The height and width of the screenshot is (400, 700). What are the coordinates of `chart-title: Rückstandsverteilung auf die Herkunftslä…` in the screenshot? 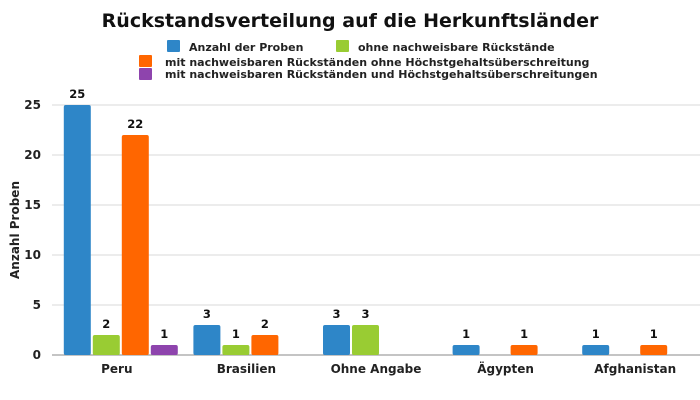 It's located at (350, 21).